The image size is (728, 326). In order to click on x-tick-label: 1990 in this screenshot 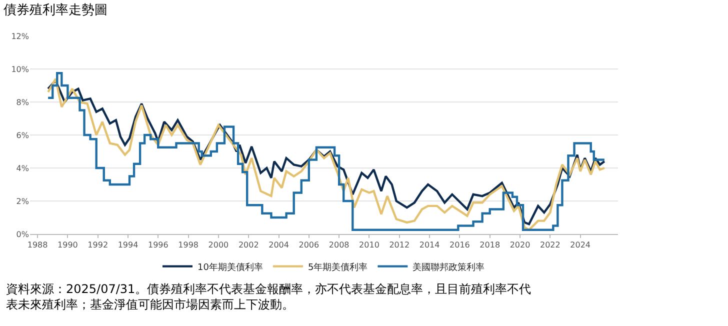, I will do `click(68, 245)`.